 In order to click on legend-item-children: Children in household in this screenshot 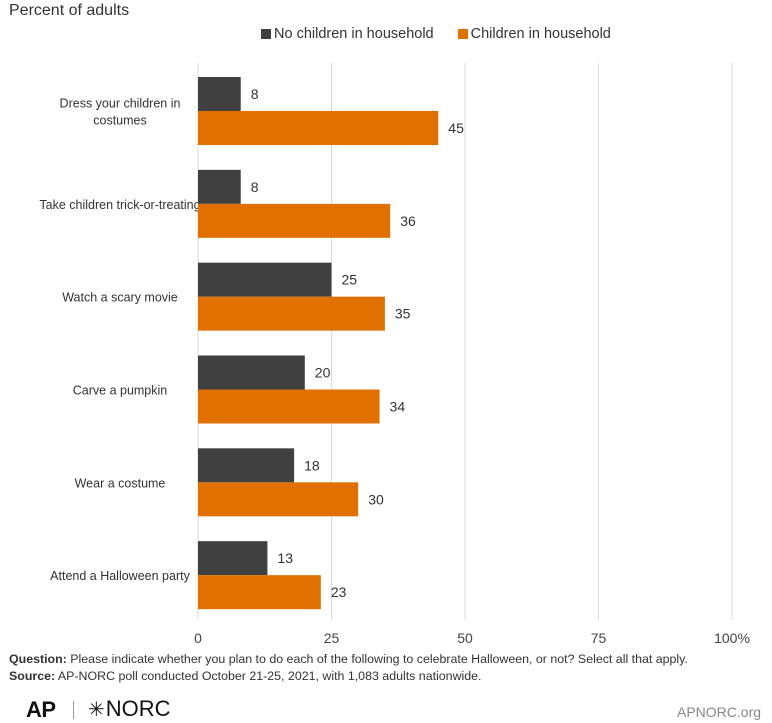, I will do `click(534, 34)`.